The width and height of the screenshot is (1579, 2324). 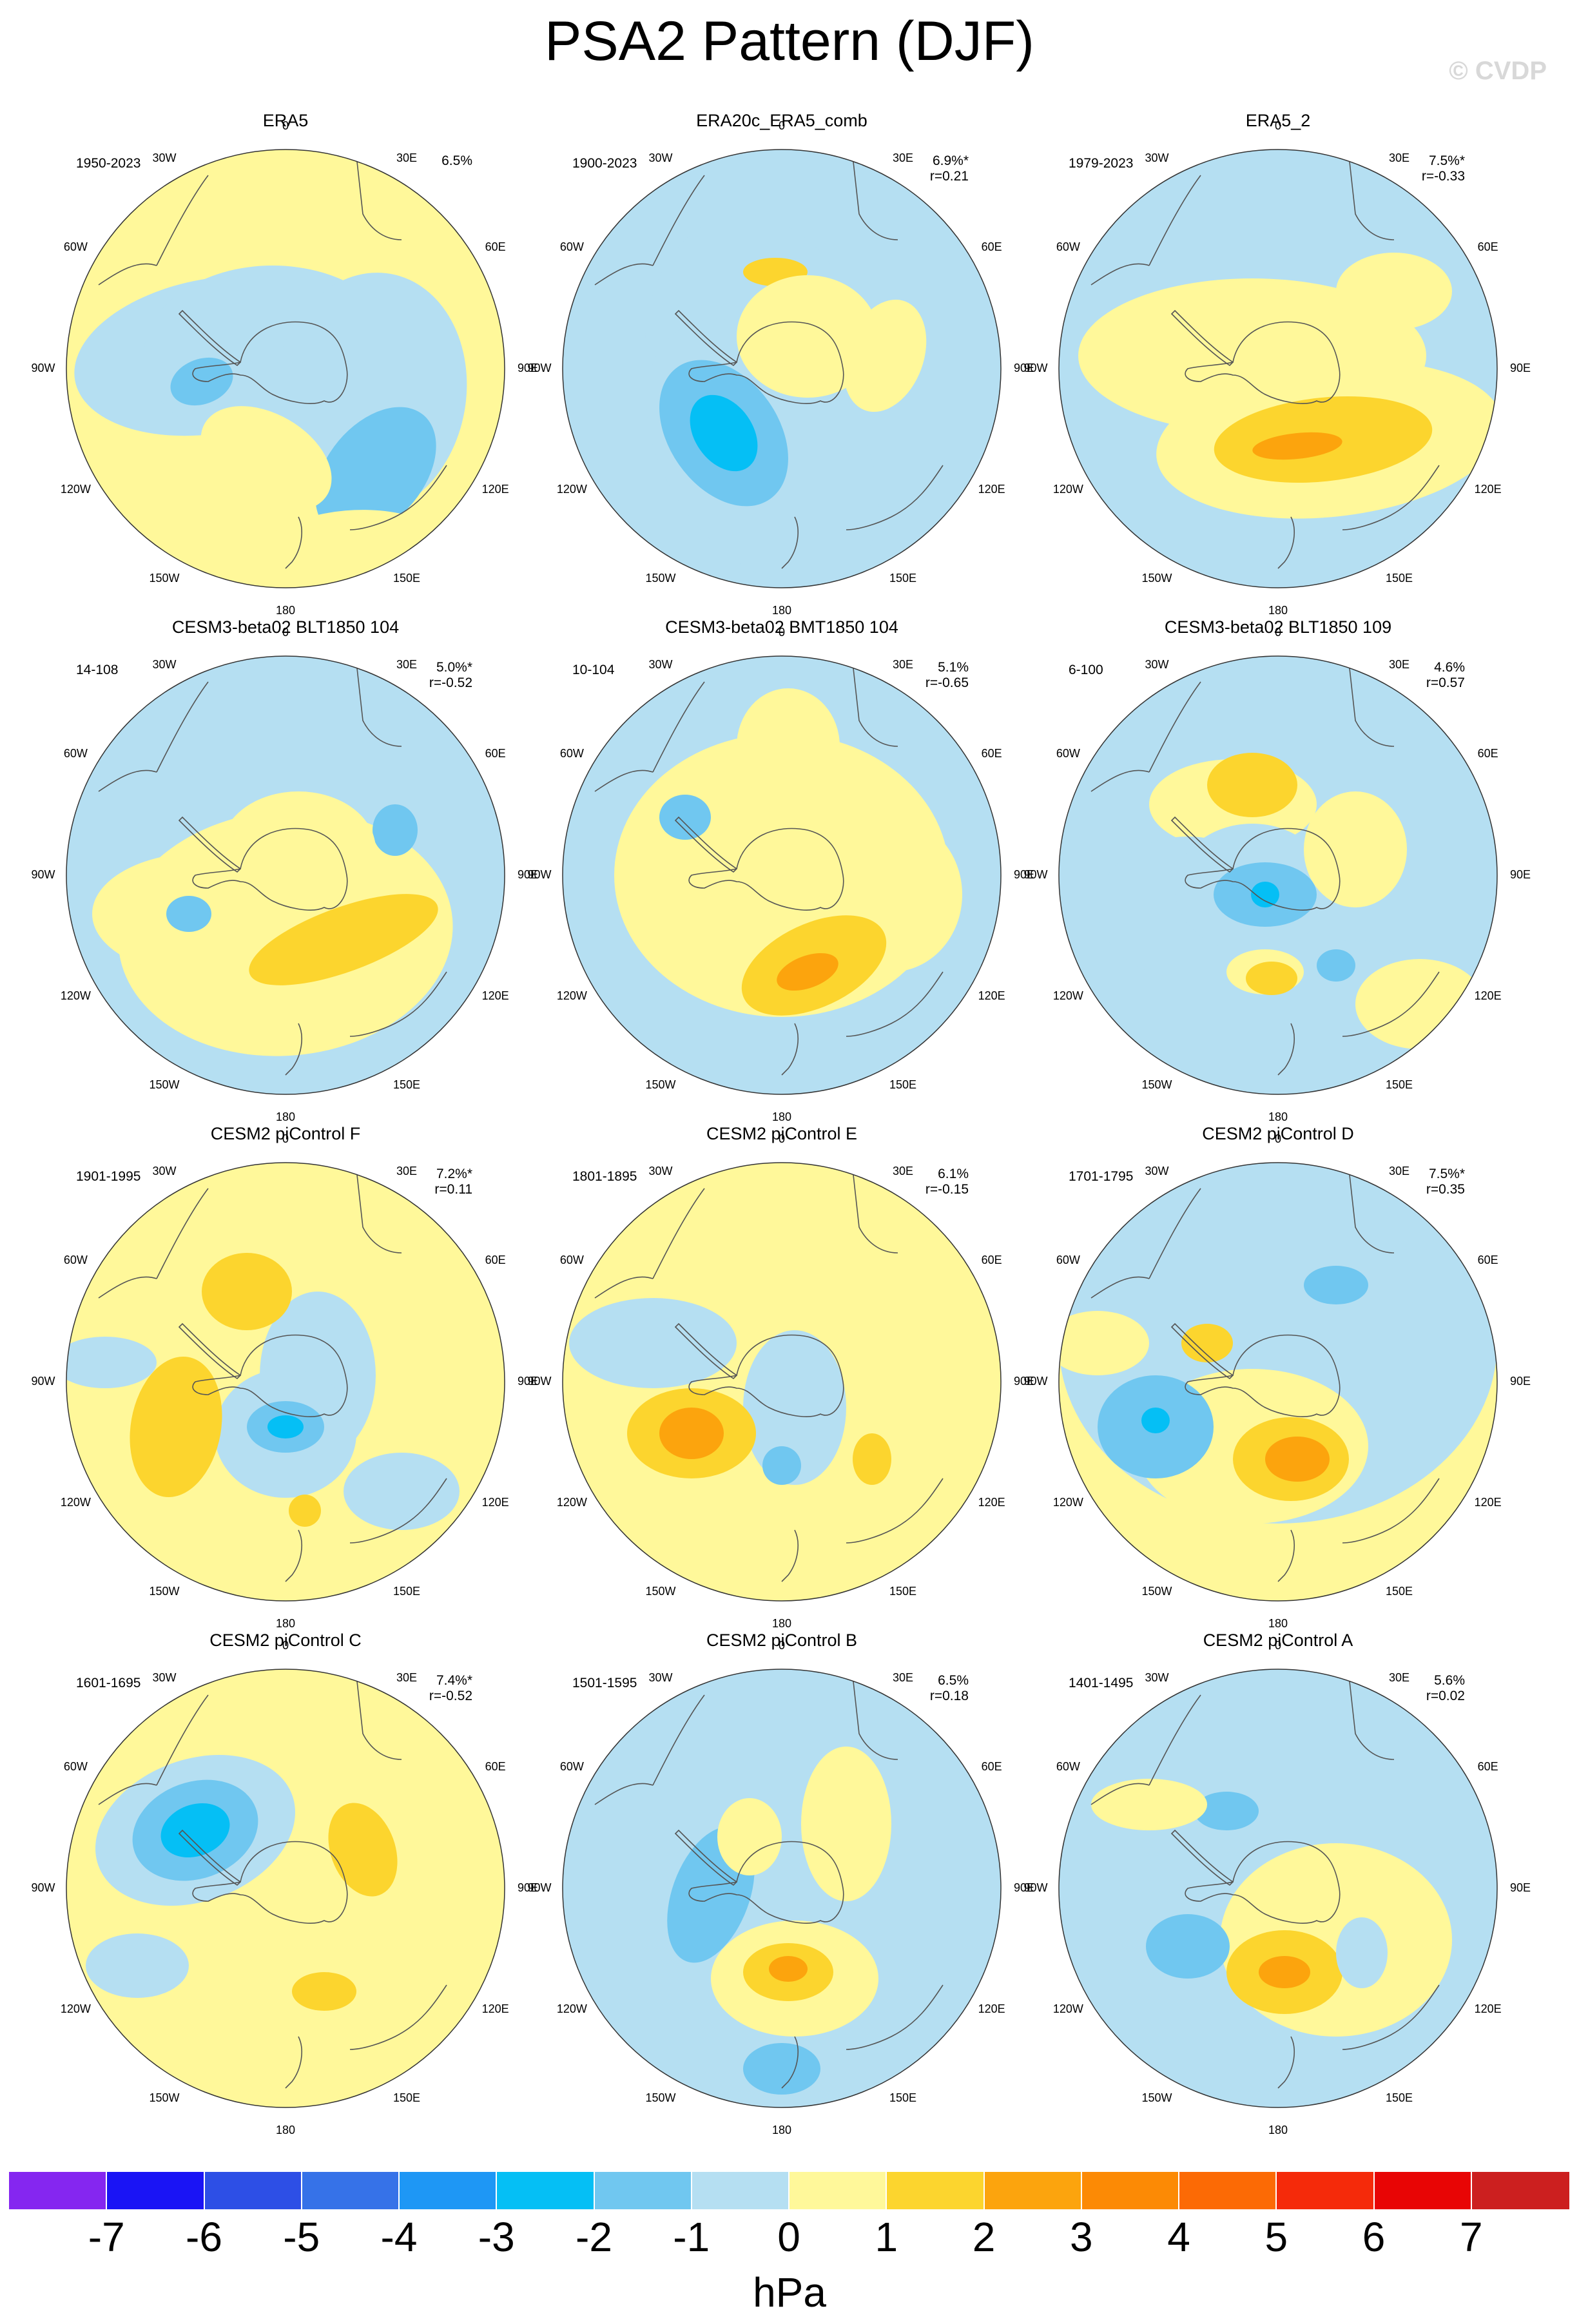 What do you see at coordinates (272, 362) in the screenshot?
I see `coastlines` at bounding box center [272, 362].